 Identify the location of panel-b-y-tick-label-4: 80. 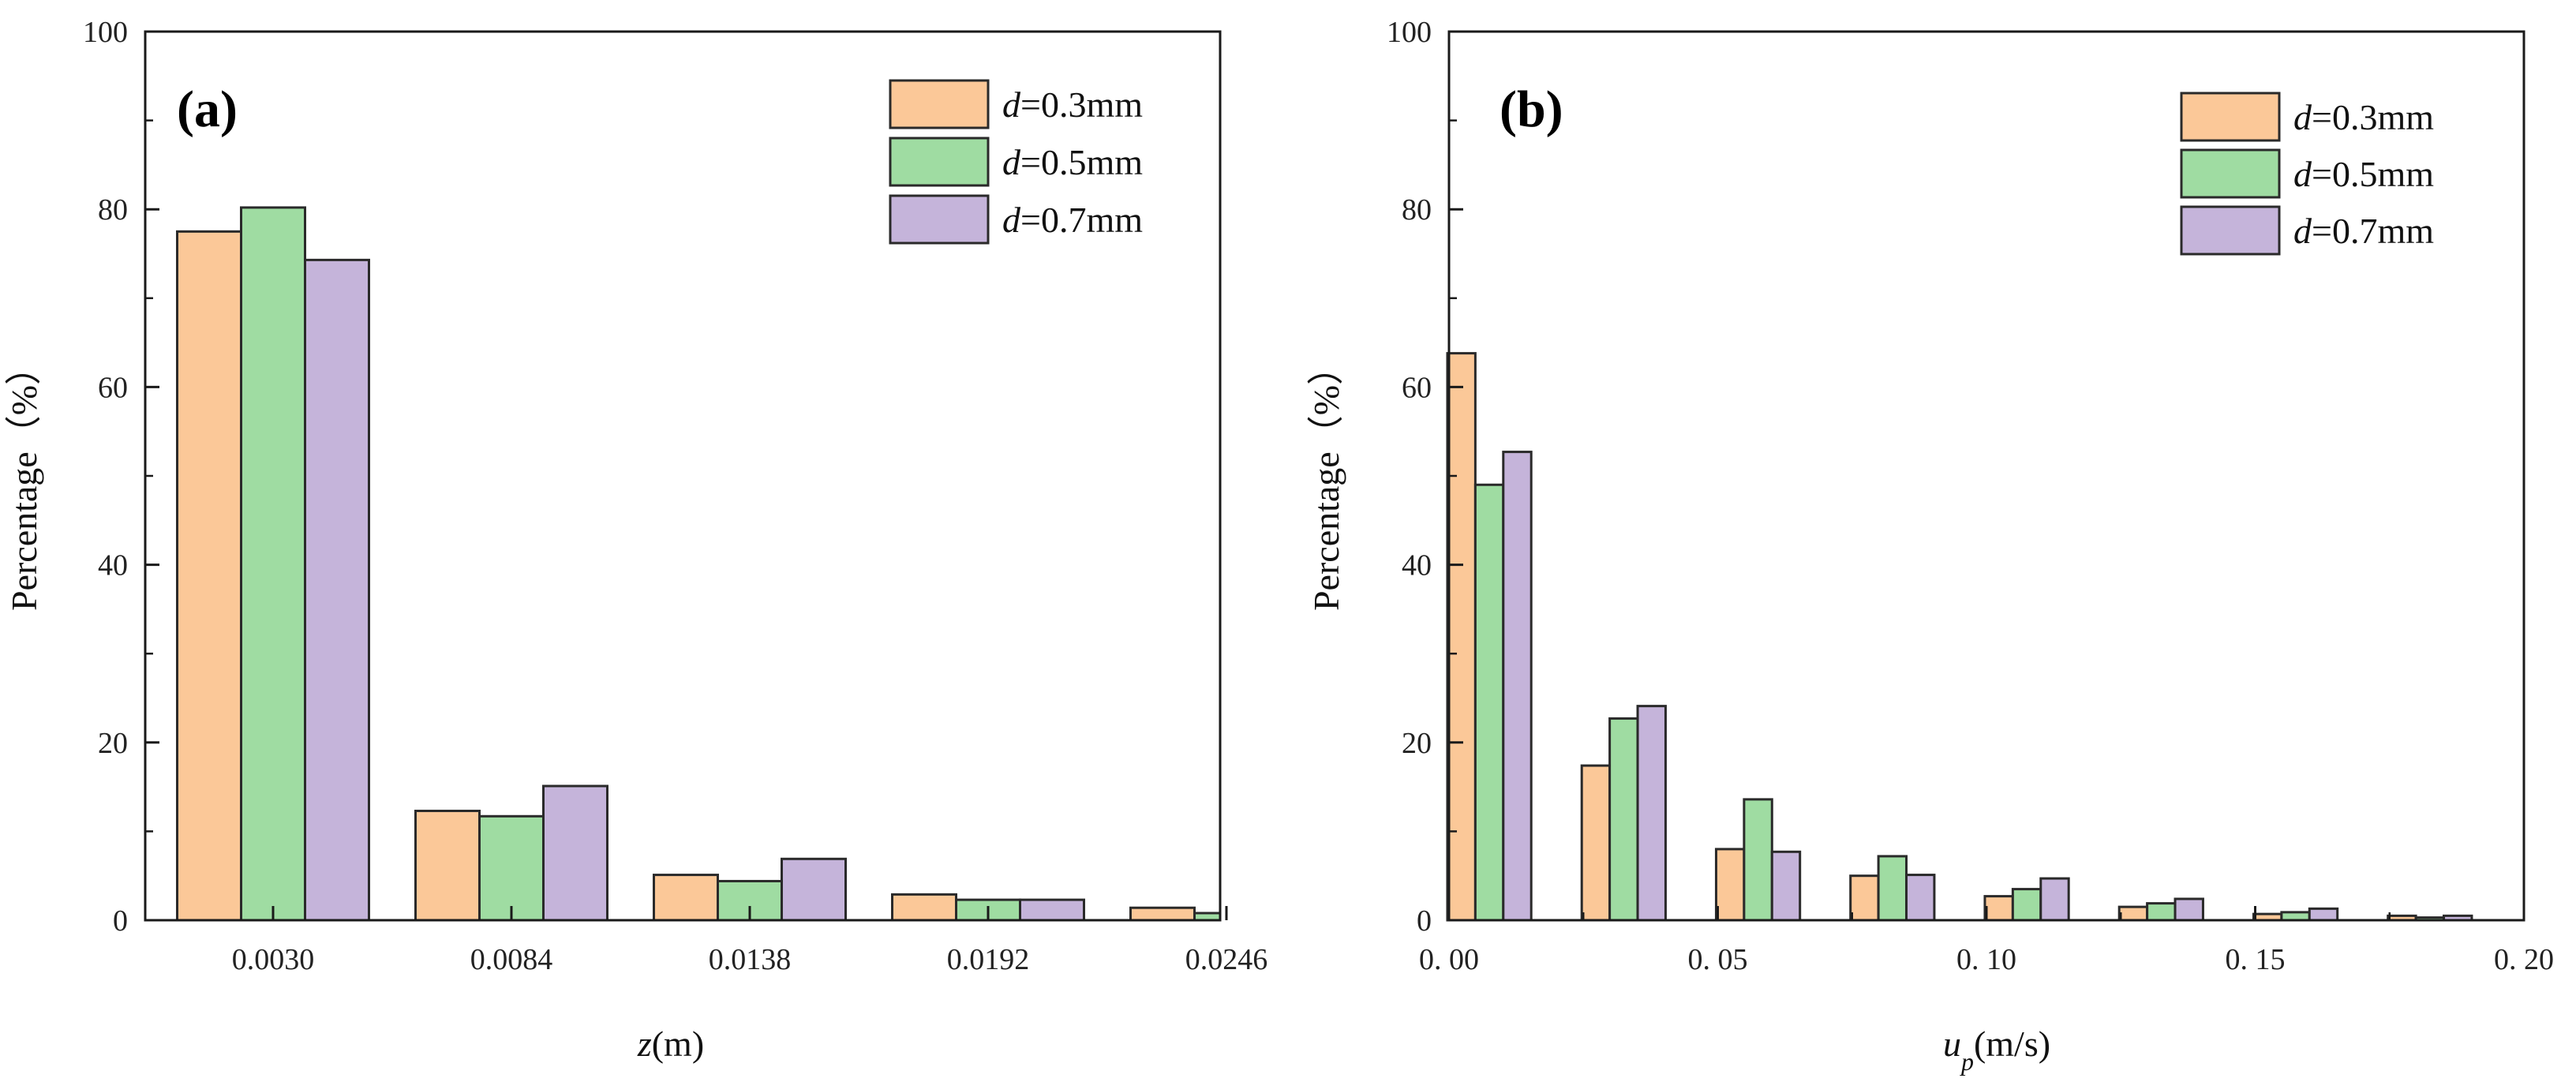
(1417, 210).